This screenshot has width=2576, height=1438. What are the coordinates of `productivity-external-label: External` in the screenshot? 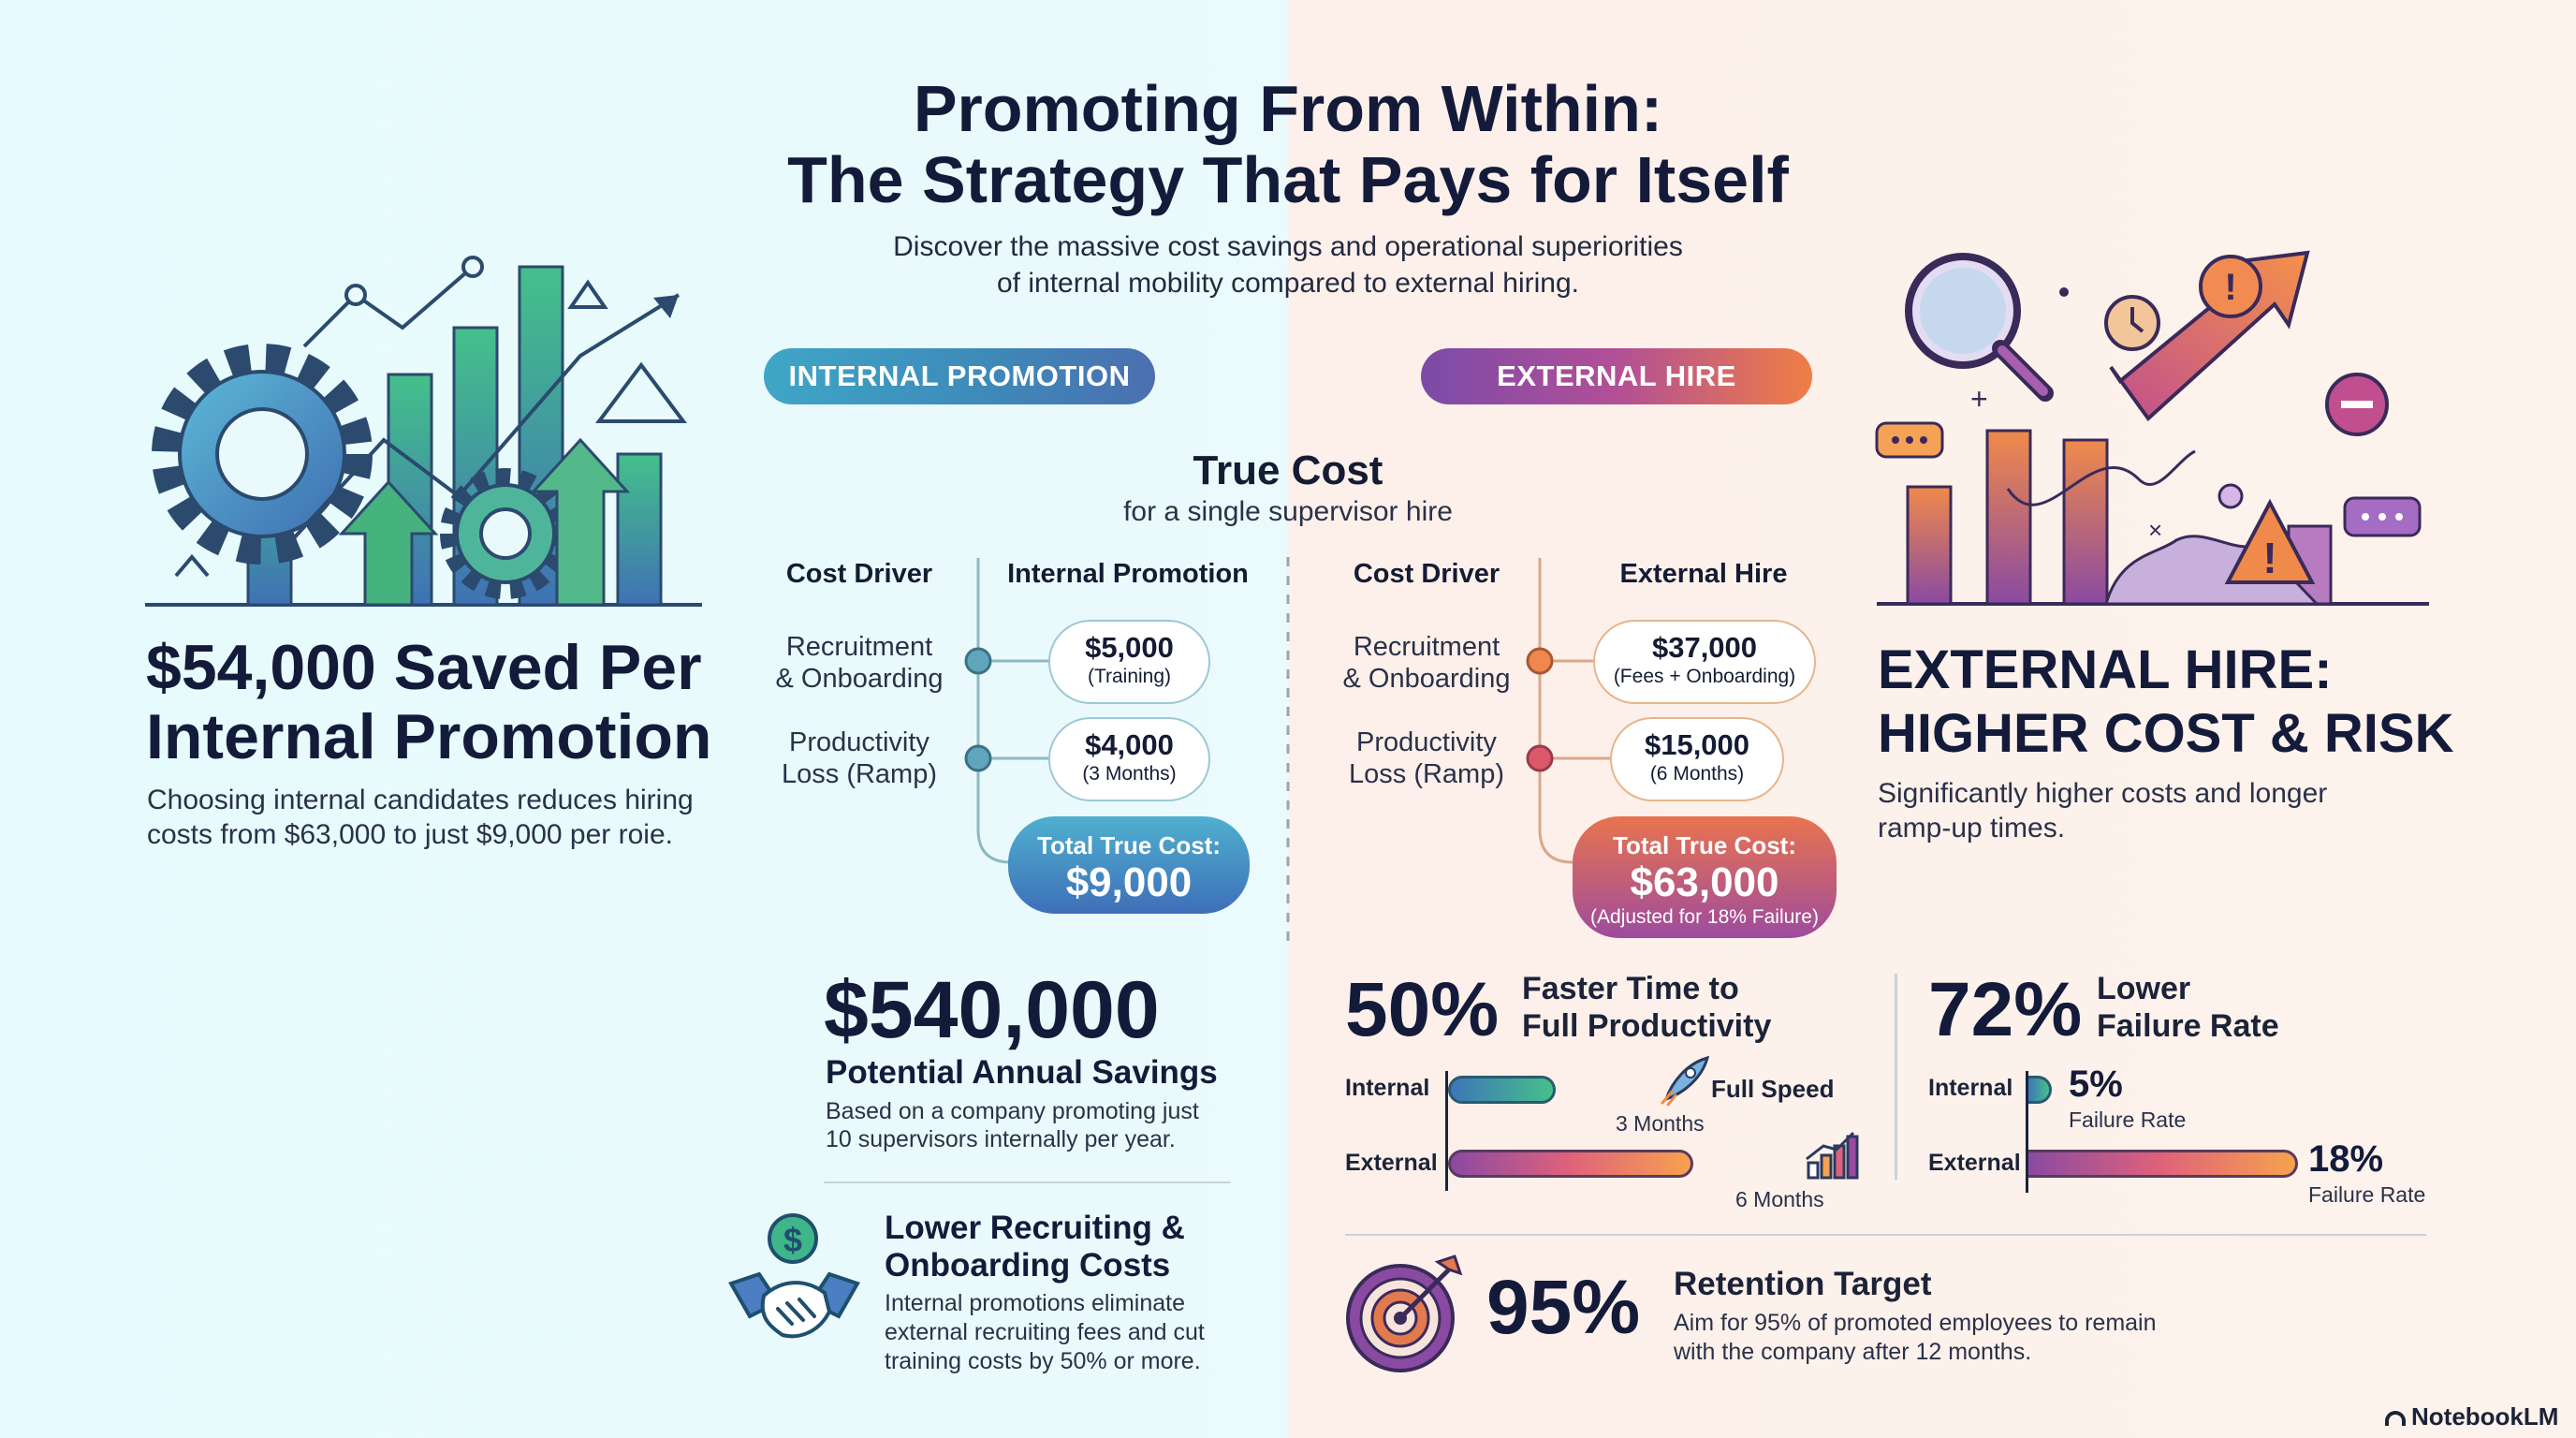 It's located at (1391, 1163).